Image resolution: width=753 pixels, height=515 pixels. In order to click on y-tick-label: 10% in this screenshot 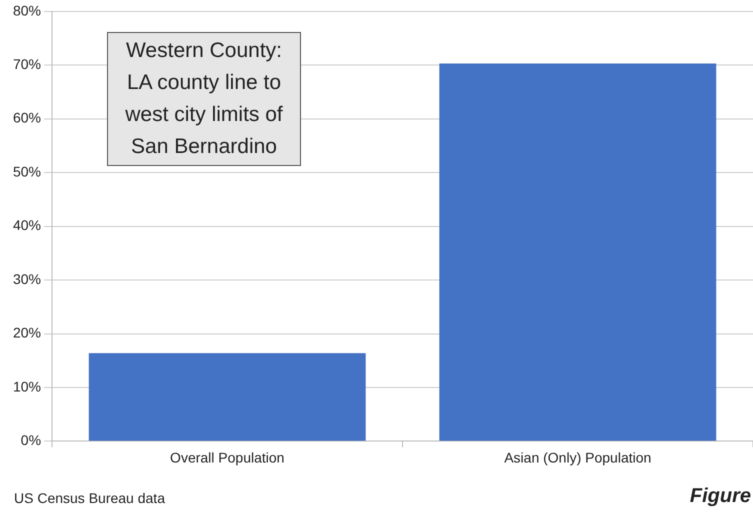, I will do `click(27, 386)`.